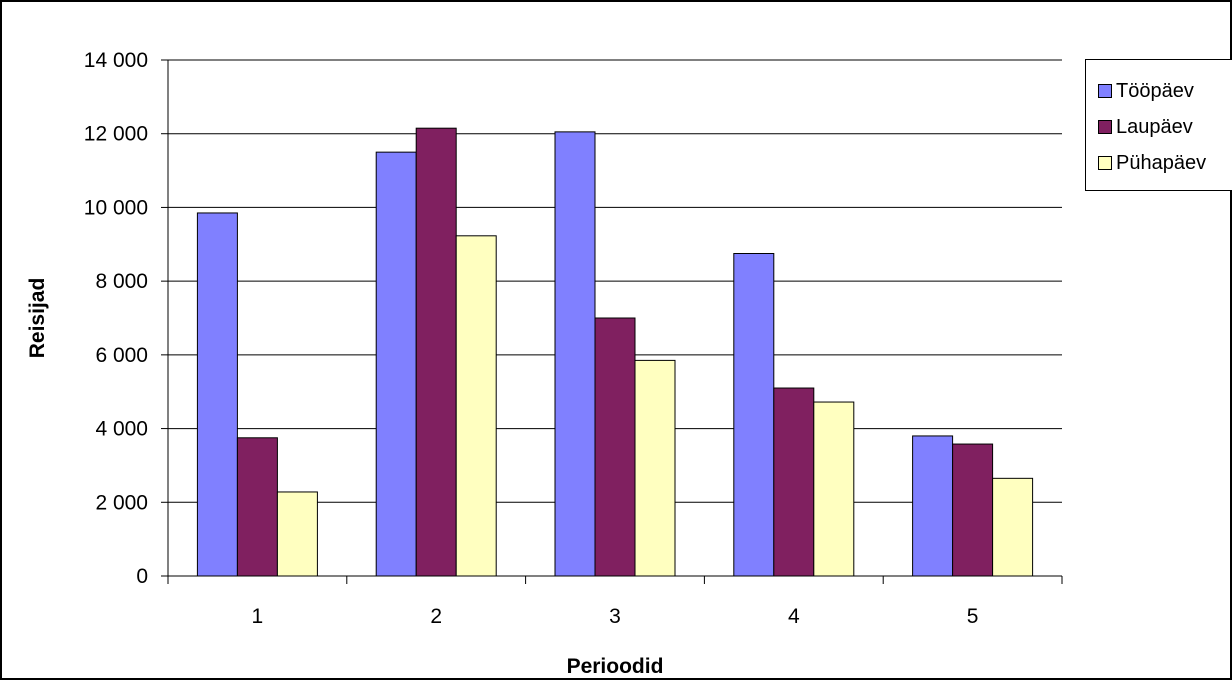 The height and width of the screenshot is (682, 1232). Describe the element at coordinates (794, 616) in the screenshot. I see `x-tick-label: 4` at that location.